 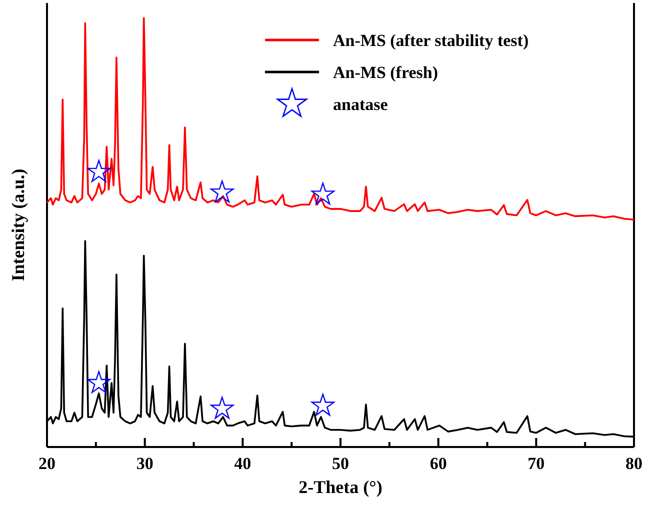 What do you see at coordinates (634, 464) in the screenshot?
I see `x-tick-label: 80` at bounding box center [634, 464].